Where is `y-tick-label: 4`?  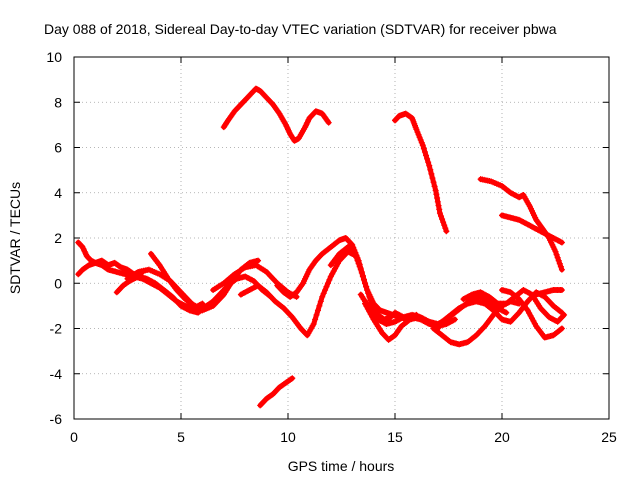
y-tick-label: 4 is located at coordinates (58, 193).